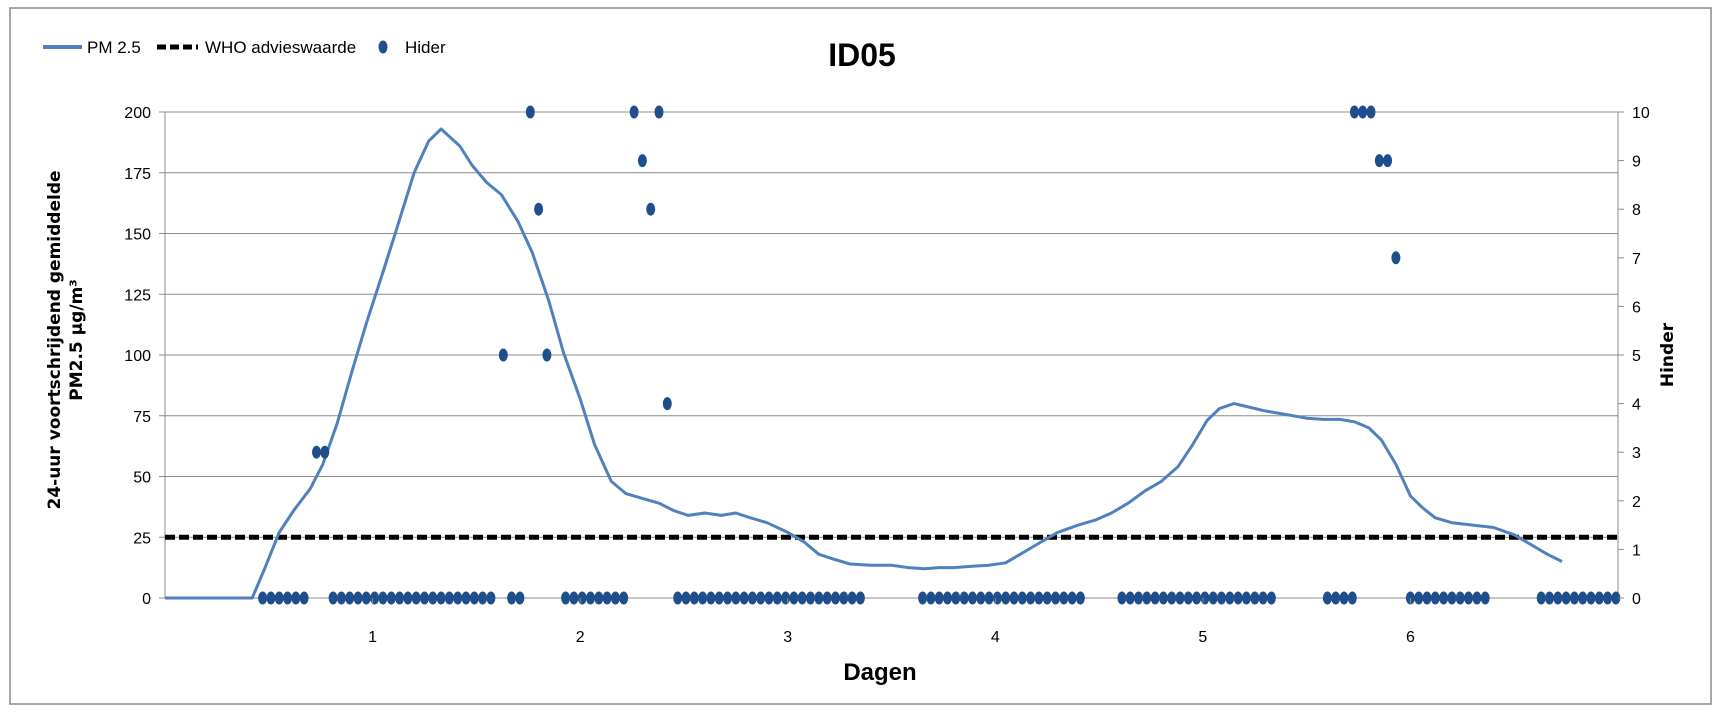  I want to click on y-axis-title-line2: PM2.5 µg/m³, so click(77, 339).